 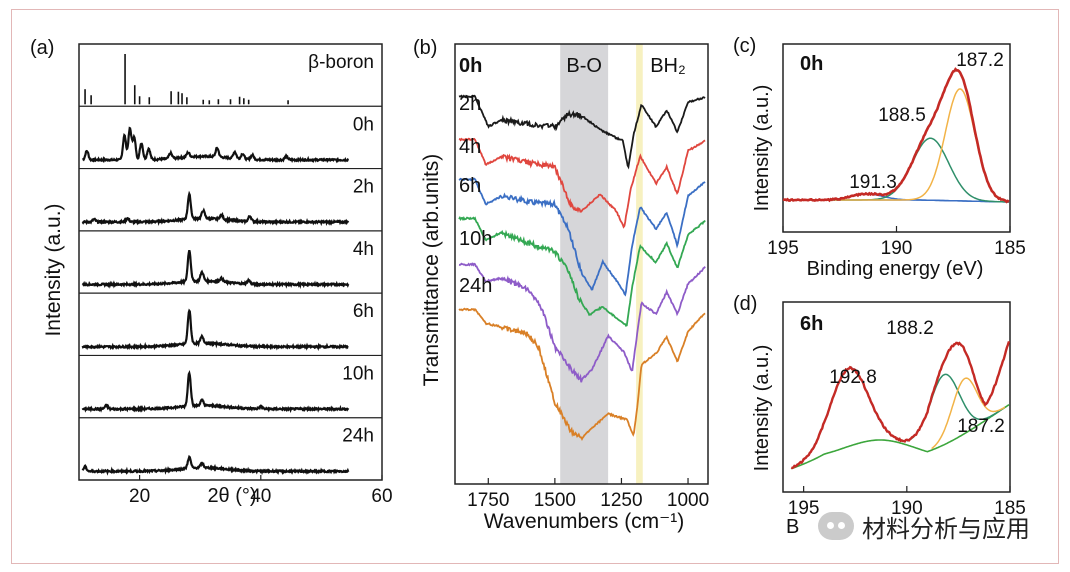 What do you see at coordinates (762, 148) in the screenshot?
I see `panel-c-ylabel: Intensity (a.u.)` at bounding box center [762, 148].